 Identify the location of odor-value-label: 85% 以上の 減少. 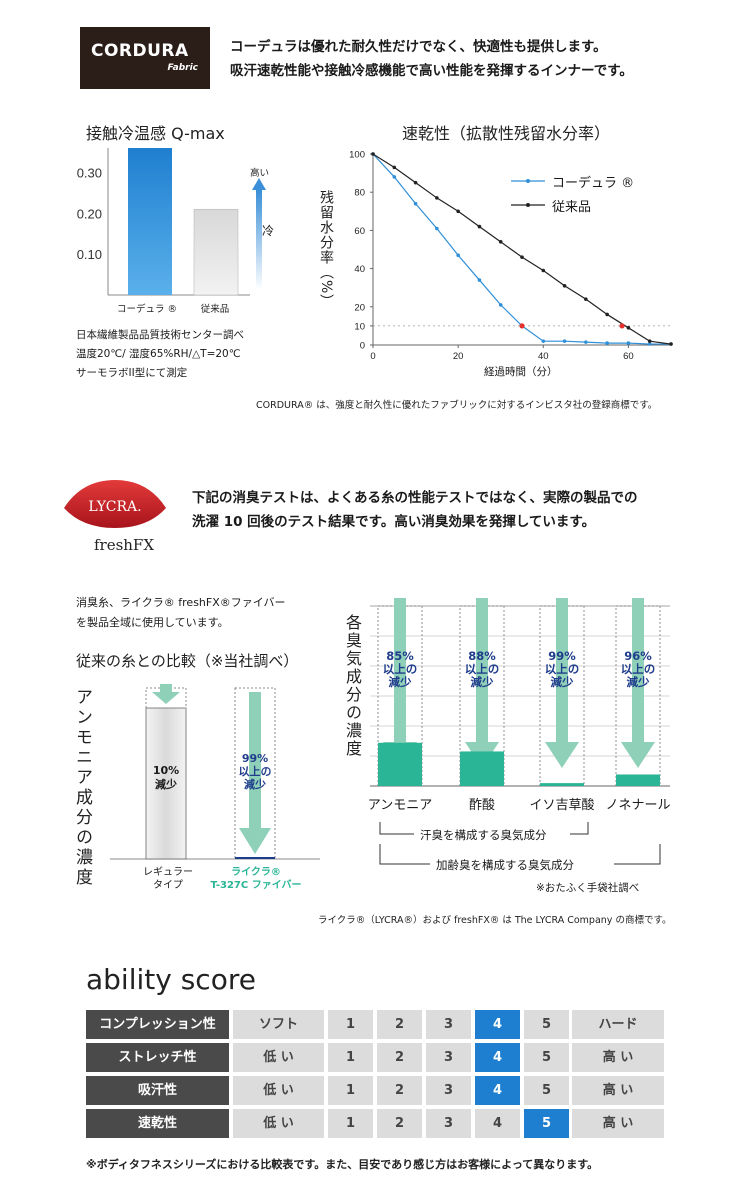
(400, 669).